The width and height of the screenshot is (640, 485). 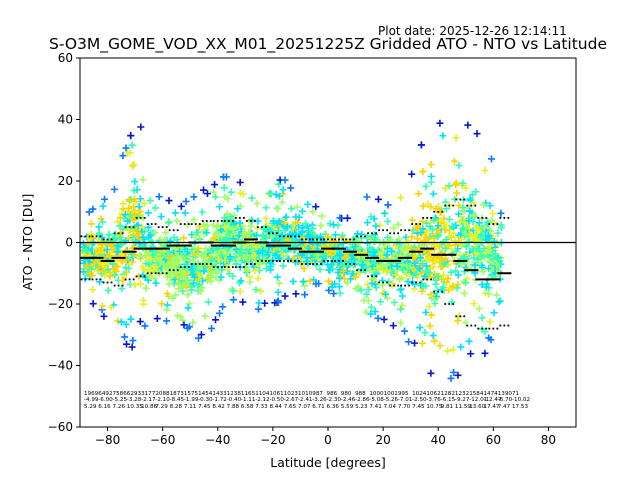 What do you see at coordinates (476, 394) in the screenshot?
I see `bin-stat-value: 1584` at bounding box center [476, 394].